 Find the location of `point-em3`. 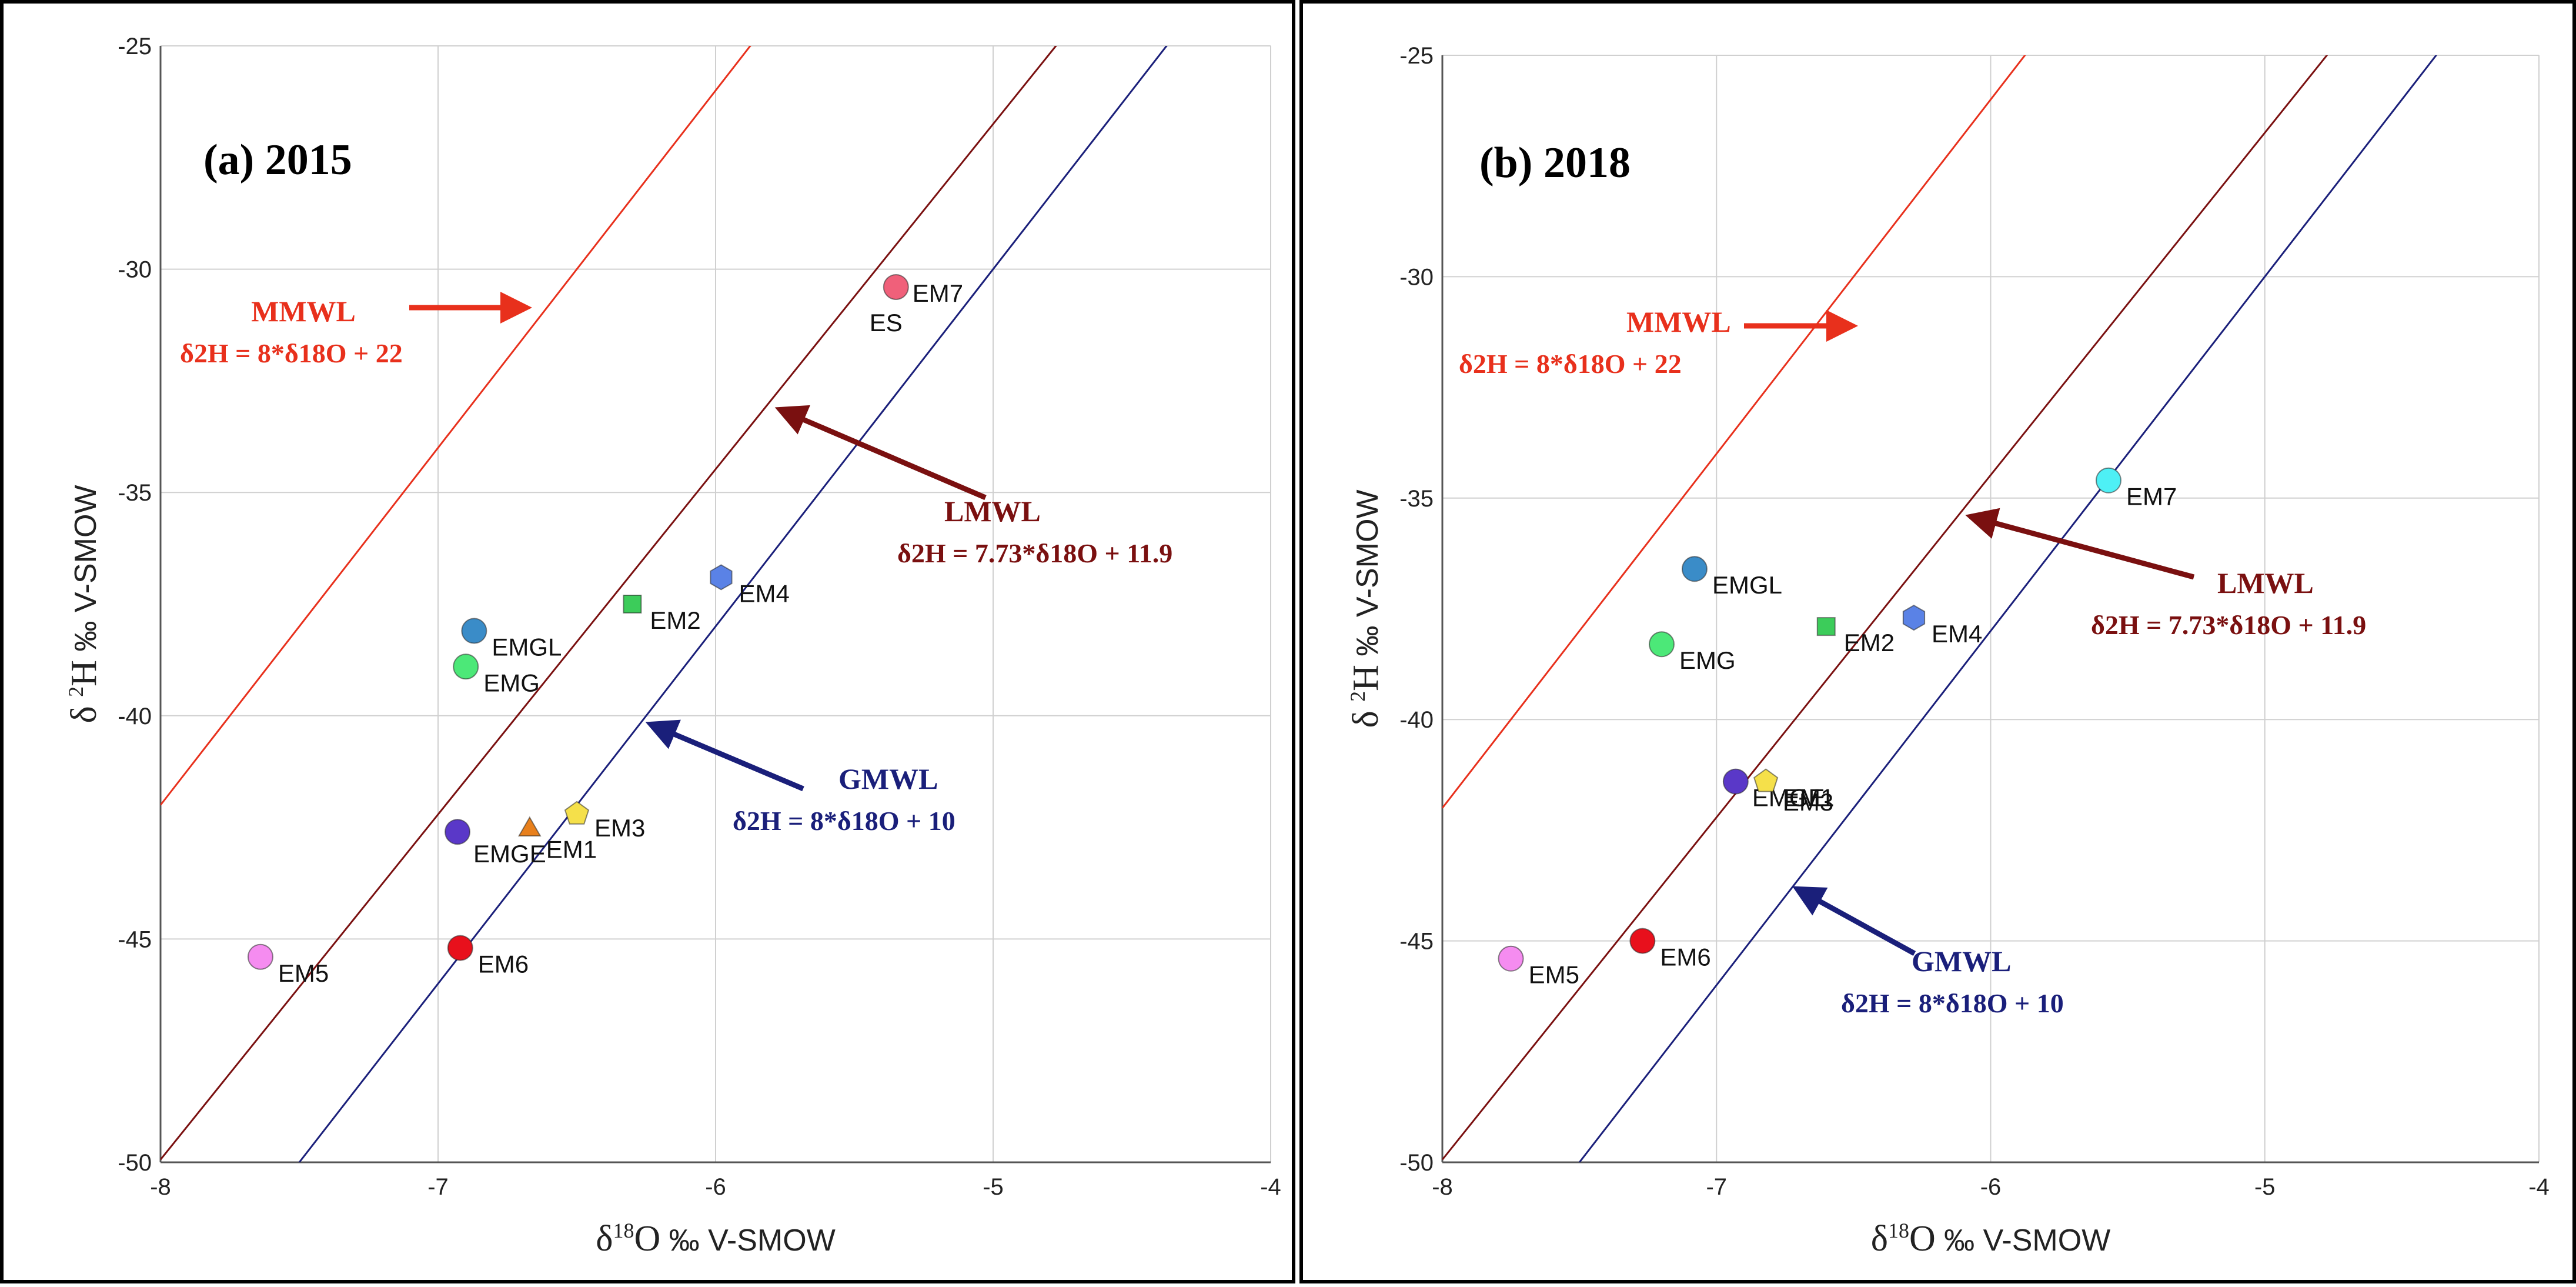

point-em3 is located at coordinates (577, 813).